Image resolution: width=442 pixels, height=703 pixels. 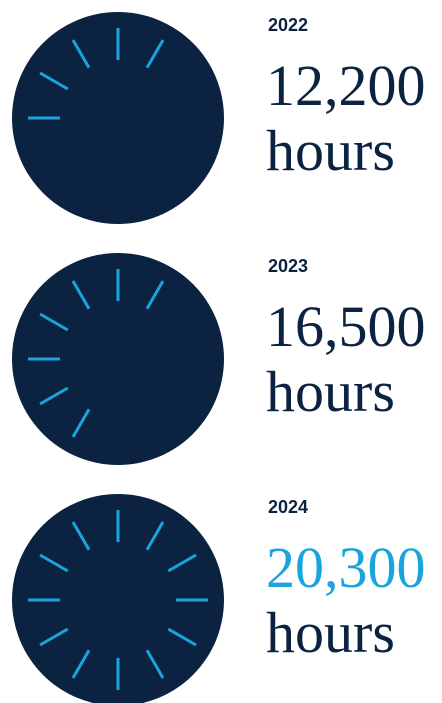 What do you see at coordinates (288, 507) in the screenshot?
I see `year-label: 2024` at bounding box center [288, 507].